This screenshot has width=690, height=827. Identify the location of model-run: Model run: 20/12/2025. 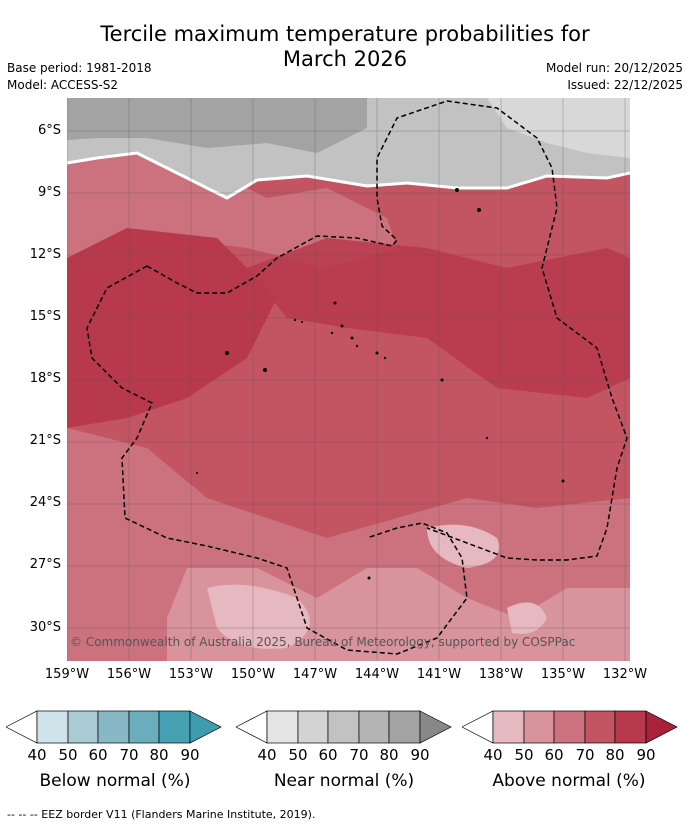
(614, 68).